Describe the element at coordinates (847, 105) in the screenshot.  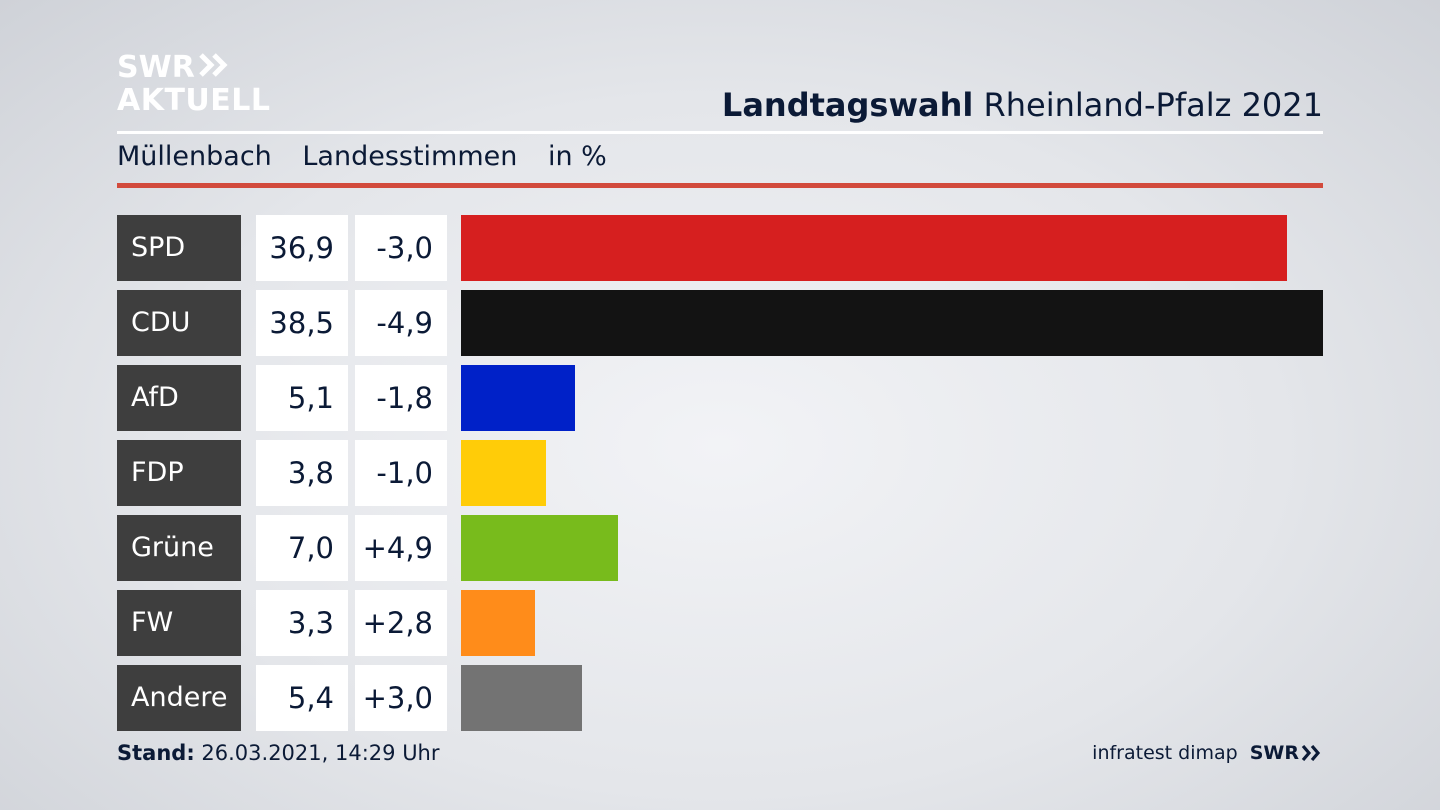
I see `title-strong: Landtagswahl` at that location.